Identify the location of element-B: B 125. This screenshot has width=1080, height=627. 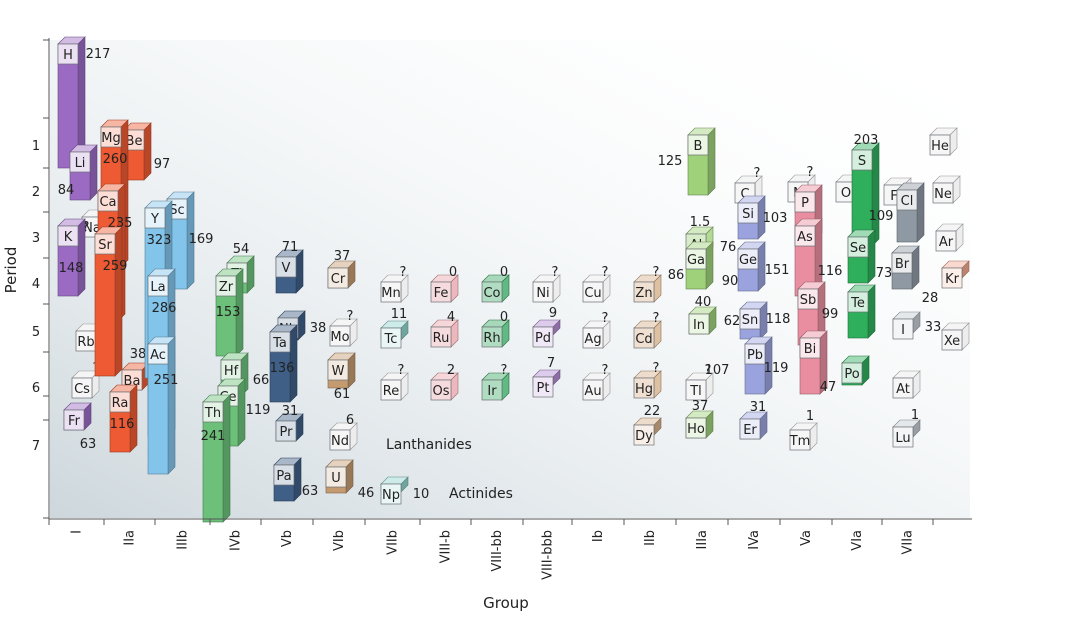
(687, 161).